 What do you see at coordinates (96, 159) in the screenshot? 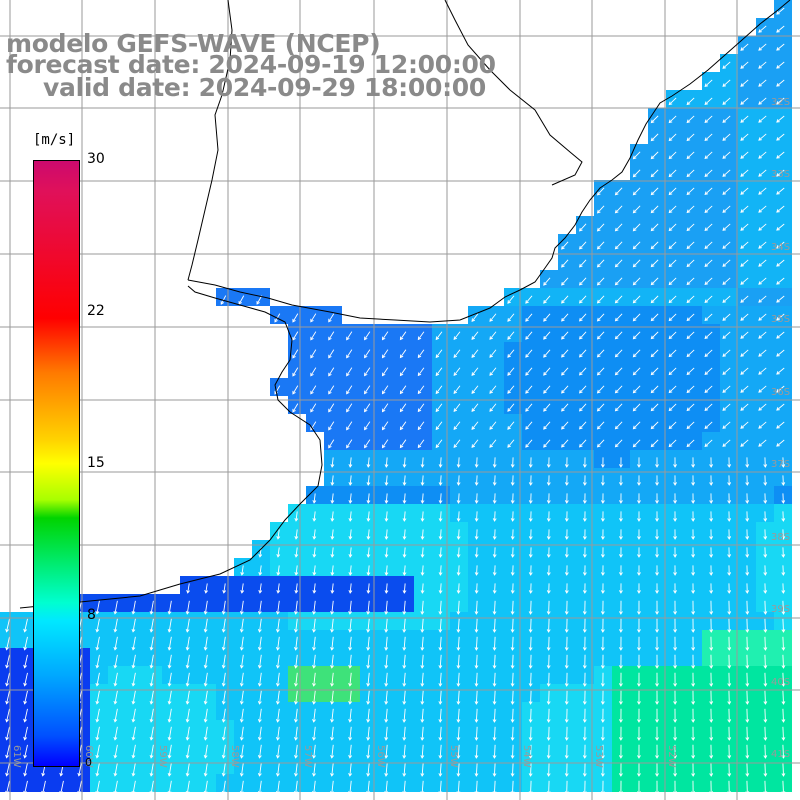
I see `colorbar-tick-30: 30` at bounding box center [96, 159].